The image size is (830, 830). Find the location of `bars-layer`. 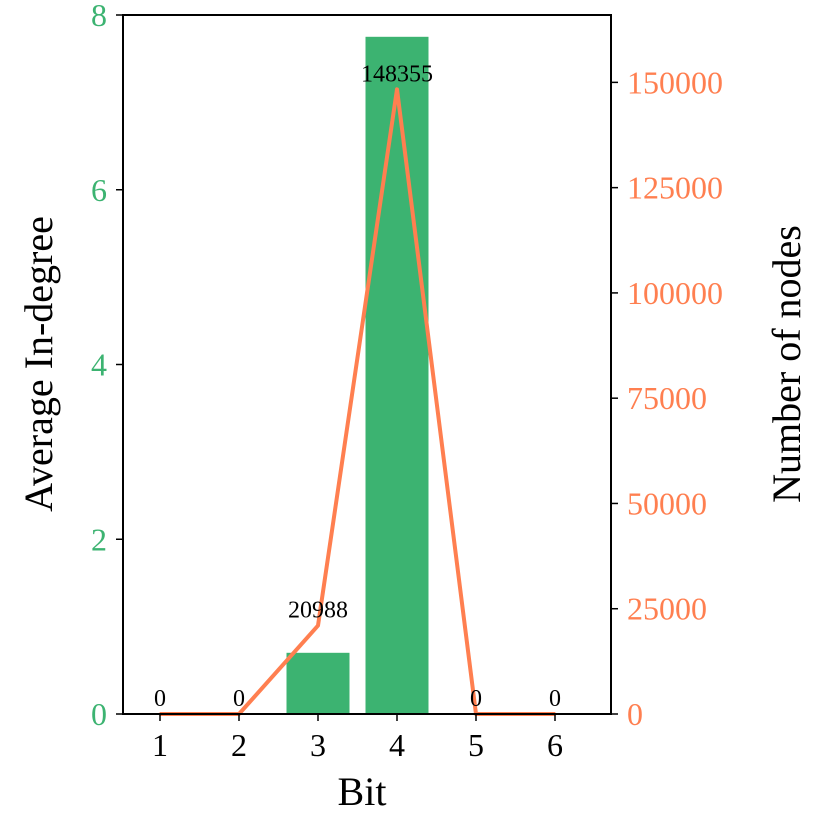

bars-layer is located at coordinates (357, 375).